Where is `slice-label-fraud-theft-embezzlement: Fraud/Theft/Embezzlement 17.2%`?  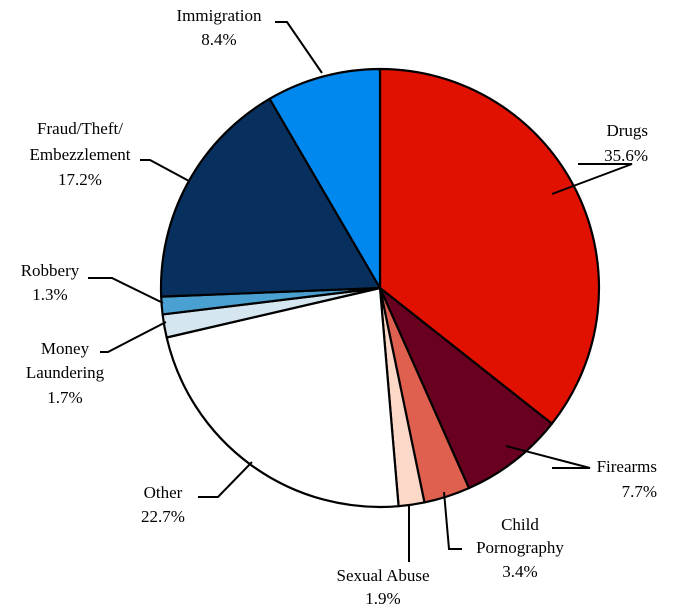
slice-label-fraud-theft-embezzlement: Fraud/Theft/Embezzlement 17.2% is located at coordinates (79, 154).